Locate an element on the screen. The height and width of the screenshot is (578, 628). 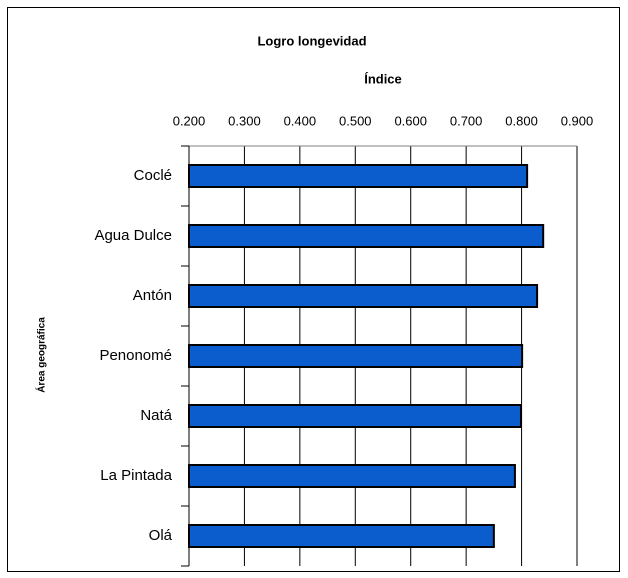
y-tick-label: Coclé is located at coordinates (153, 175).